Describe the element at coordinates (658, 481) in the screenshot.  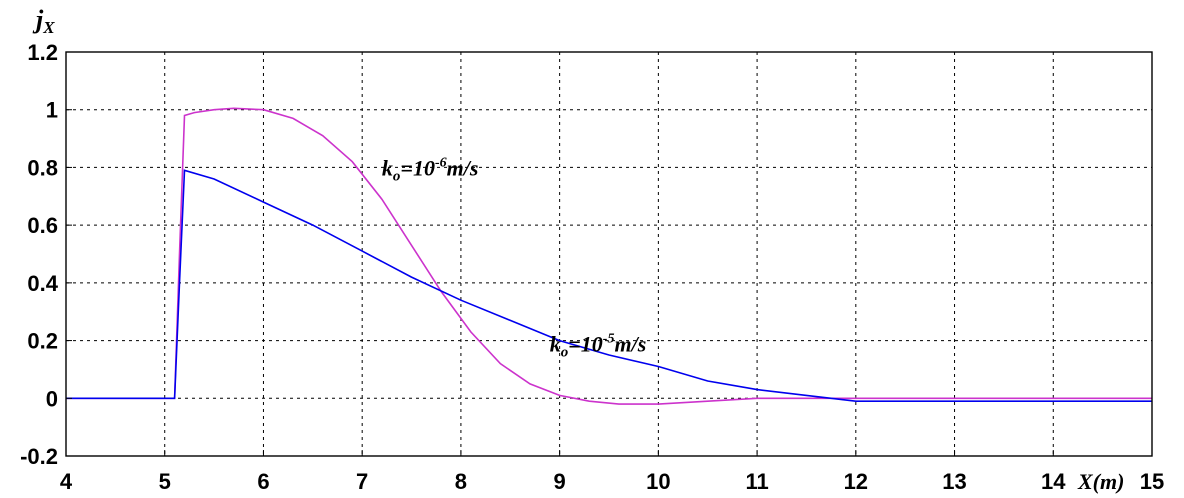
I see `x-tick-label: 10` at that location.